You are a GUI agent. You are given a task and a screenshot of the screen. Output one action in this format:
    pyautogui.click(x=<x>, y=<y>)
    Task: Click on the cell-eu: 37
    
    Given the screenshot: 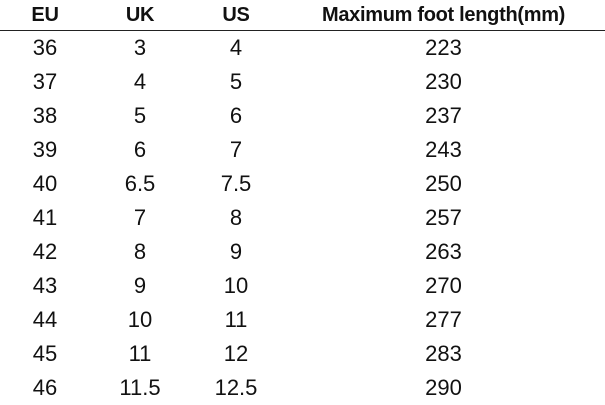 What is the action you would take?
    pyautogui.click(x=45, y=81)
    